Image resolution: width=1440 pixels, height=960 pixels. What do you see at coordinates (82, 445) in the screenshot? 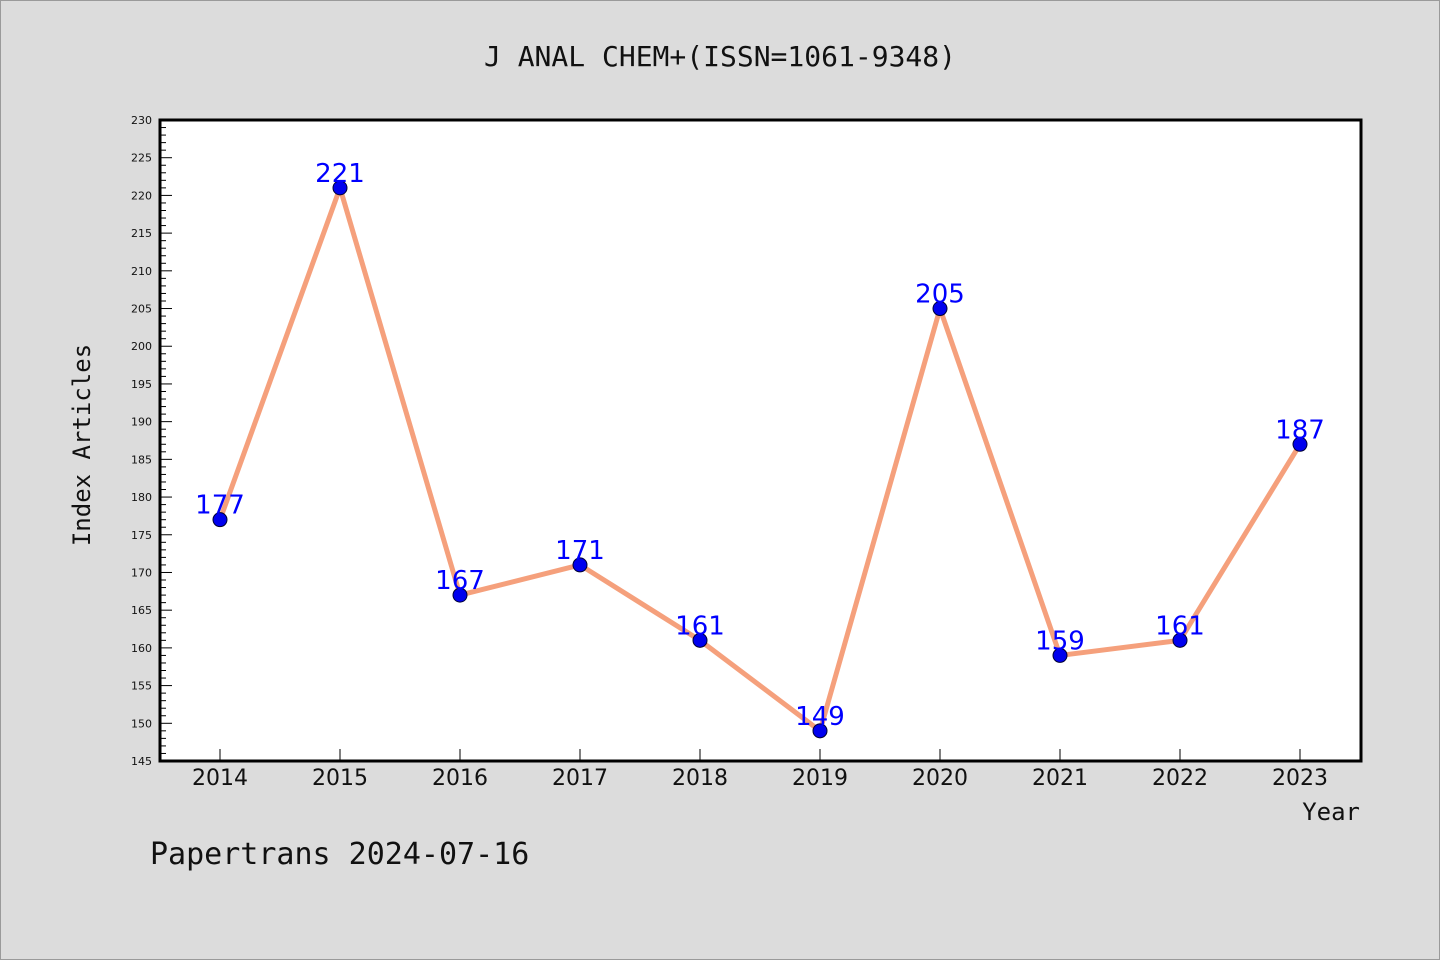
I see `y-axis-label: Index Articles` at bounding box center [82, 445].